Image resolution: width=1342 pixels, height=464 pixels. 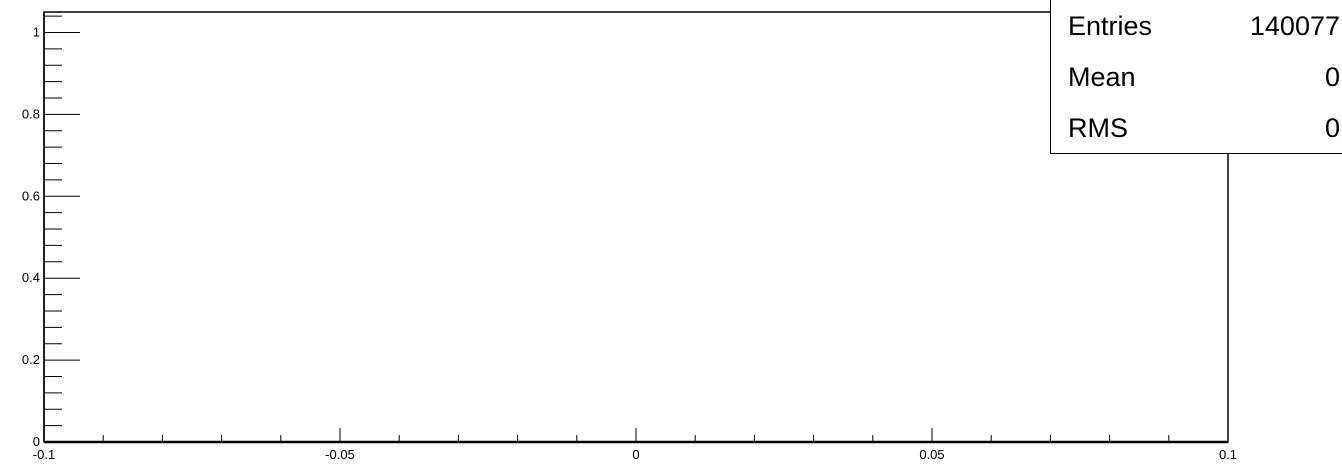 I want to click on x-tick-label: 0.1, so click(x=1228, y=454).